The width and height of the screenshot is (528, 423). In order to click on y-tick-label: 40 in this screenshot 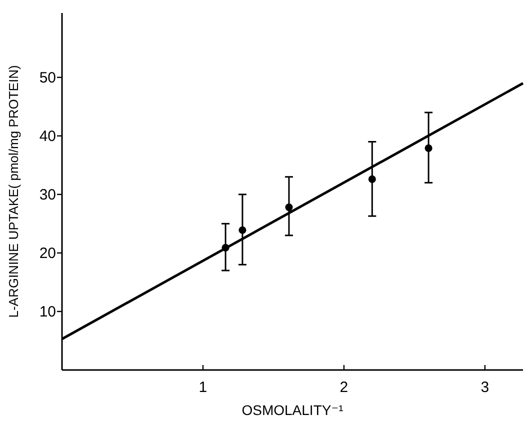, I will do `click(47, 136)`.